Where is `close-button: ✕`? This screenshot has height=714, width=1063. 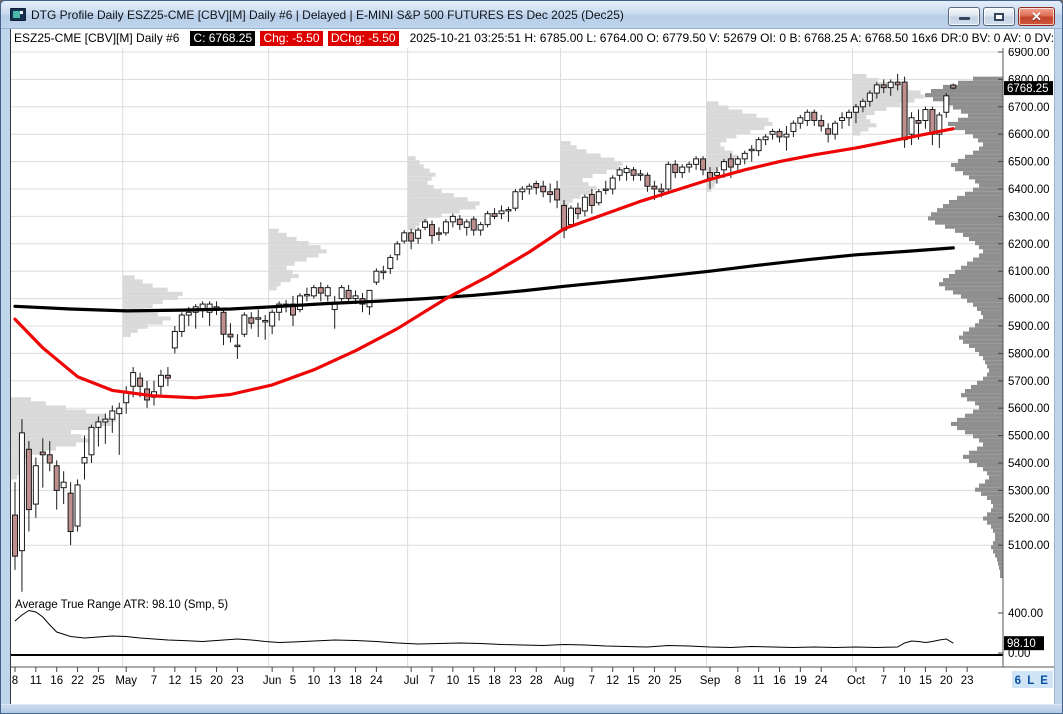
close-button: ✕ is located at coordinates (1036, 16).